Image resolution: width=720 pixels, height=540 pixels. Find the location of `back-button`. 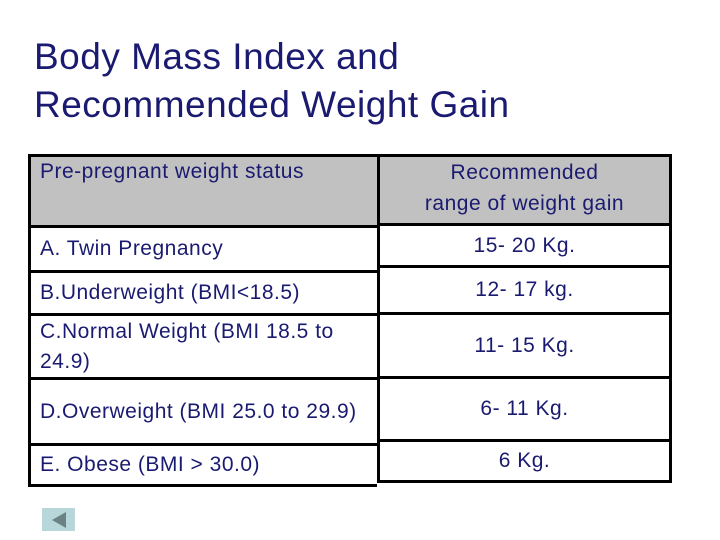

back-button is located at coordinates (58, 519).